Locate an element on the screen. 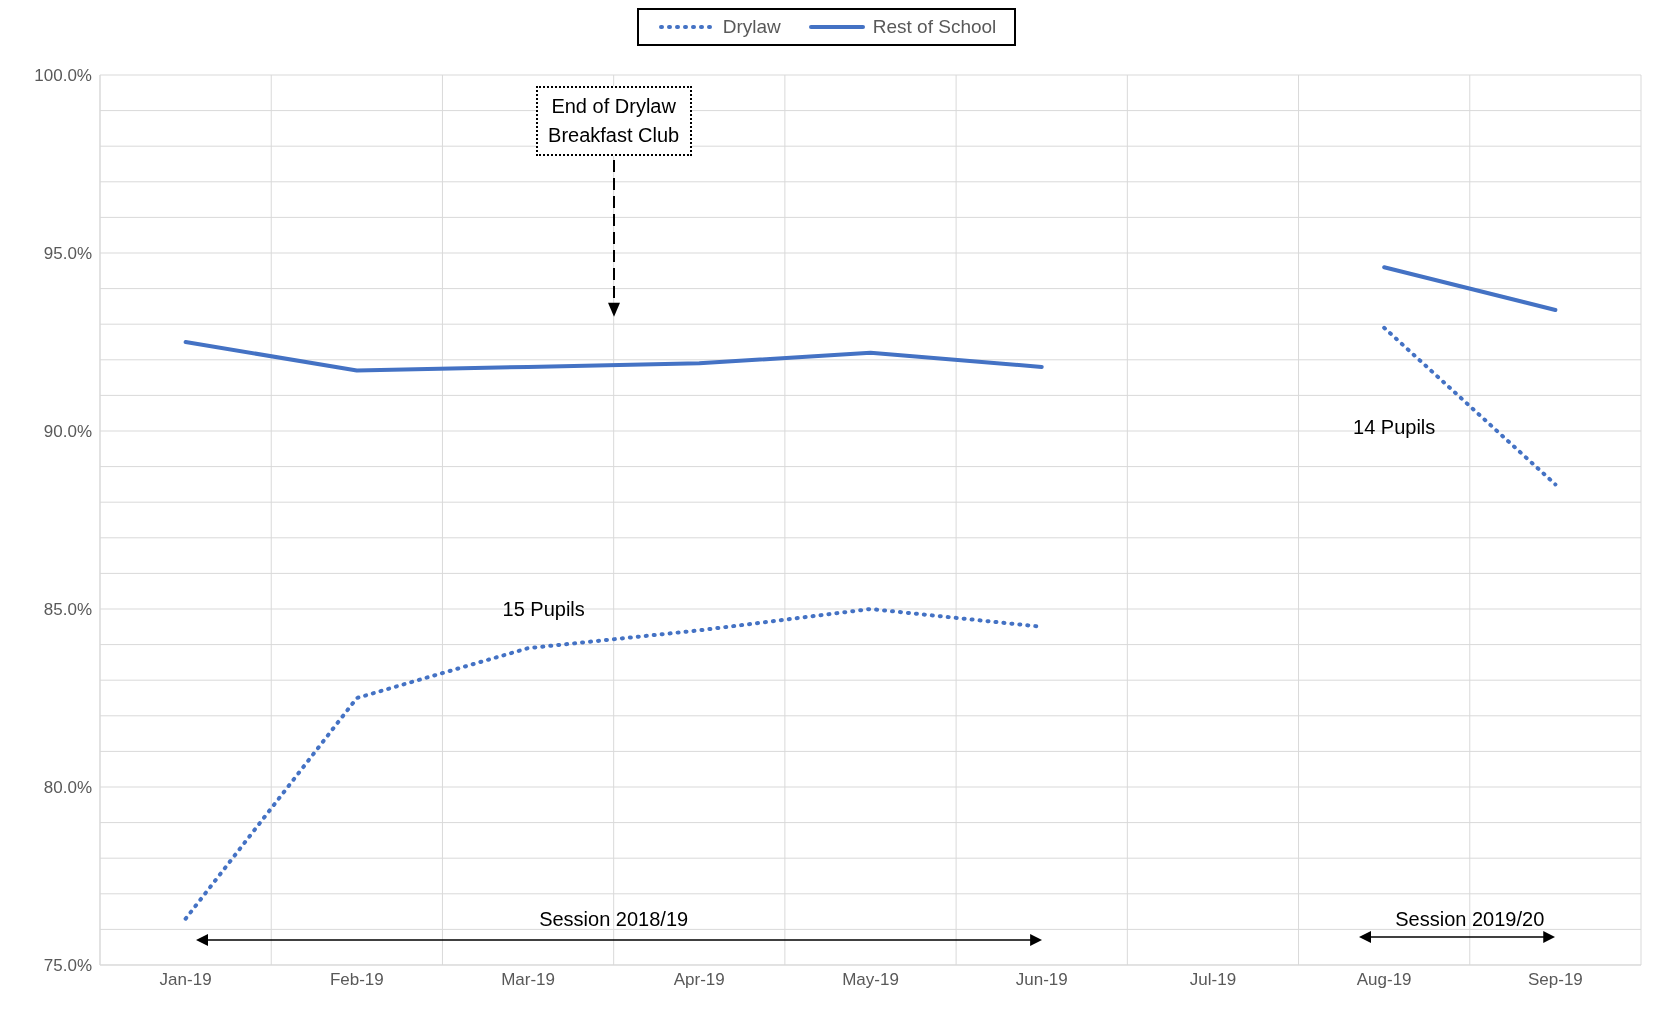 The image size is (1653, 1015). y-tick-label: 95.0% is located at coordinates (67, 254).